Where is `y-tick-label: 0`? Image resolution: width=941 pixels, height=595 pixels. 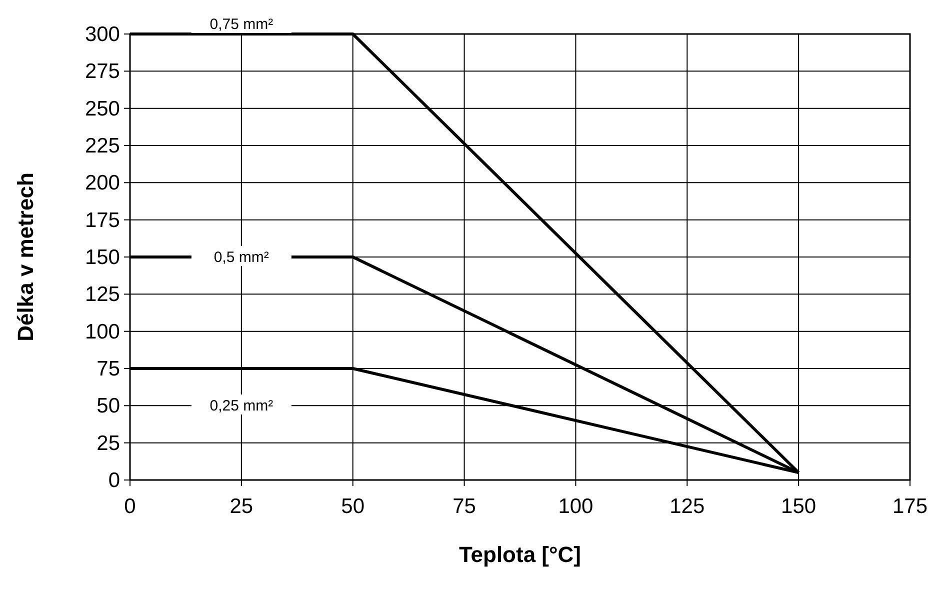
y-tick-label: 0 is located at coordinates (114, 480).